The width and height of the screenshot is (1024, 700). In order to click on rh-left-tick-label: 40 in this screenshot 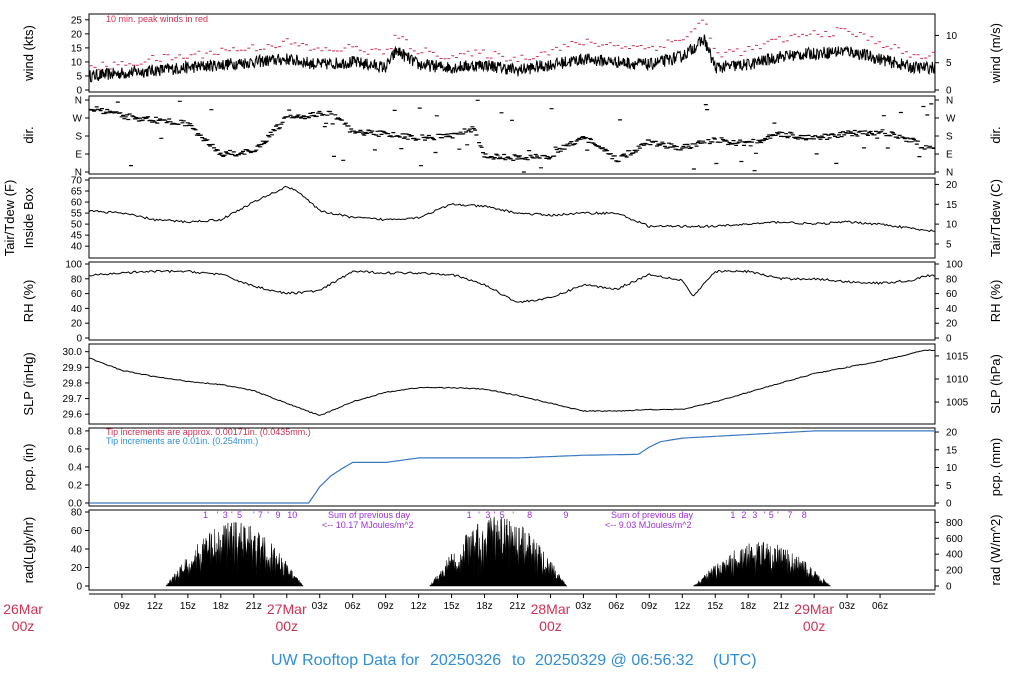, I will do `click(77, 309)`.